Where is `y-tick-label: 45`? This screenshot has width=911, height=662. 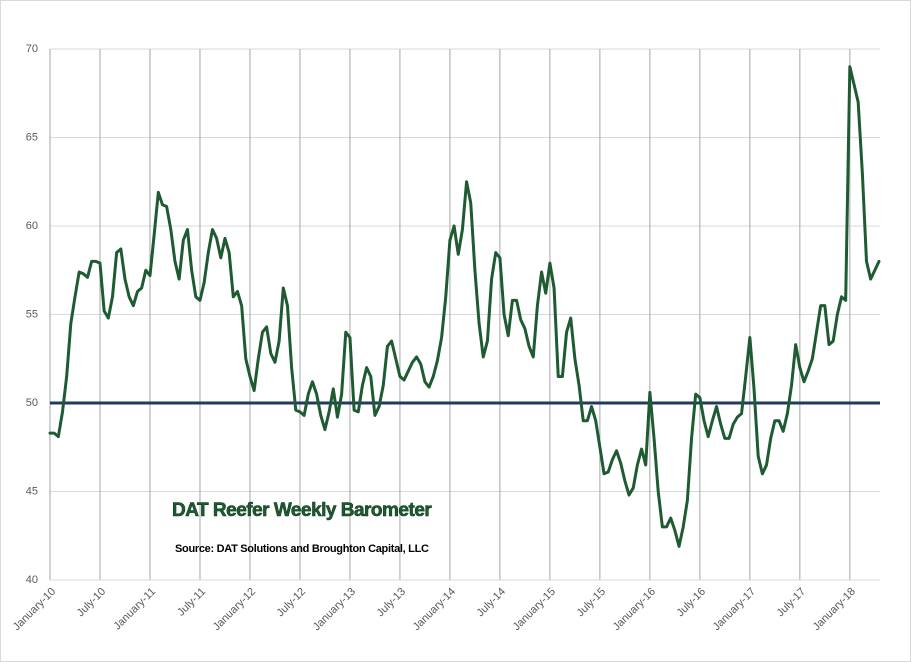
y-tick-label: 45 is located at coordinates (32, 491).